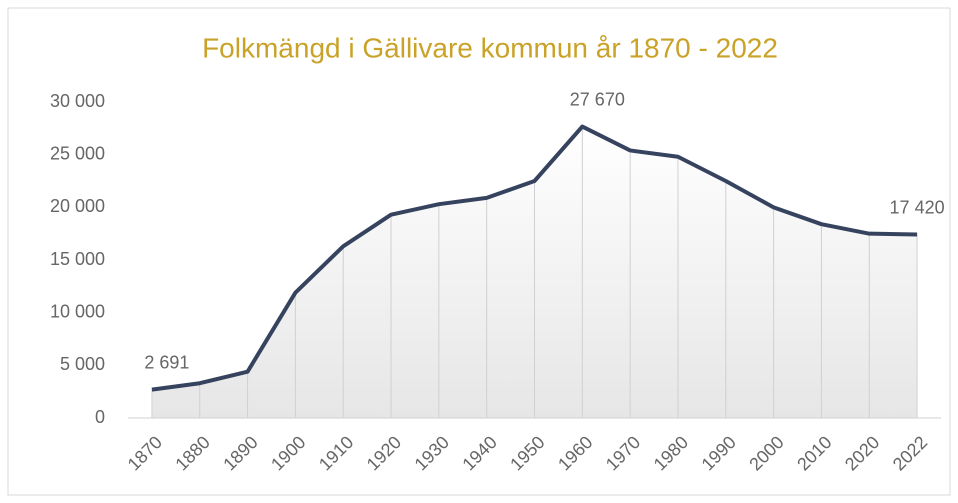 The width and height of the screenshot is (958, 503). What do you see at coordinates (100, 417) in the screenshot?
I see `y-tick-label: 0` at bounding box center [100, 417].